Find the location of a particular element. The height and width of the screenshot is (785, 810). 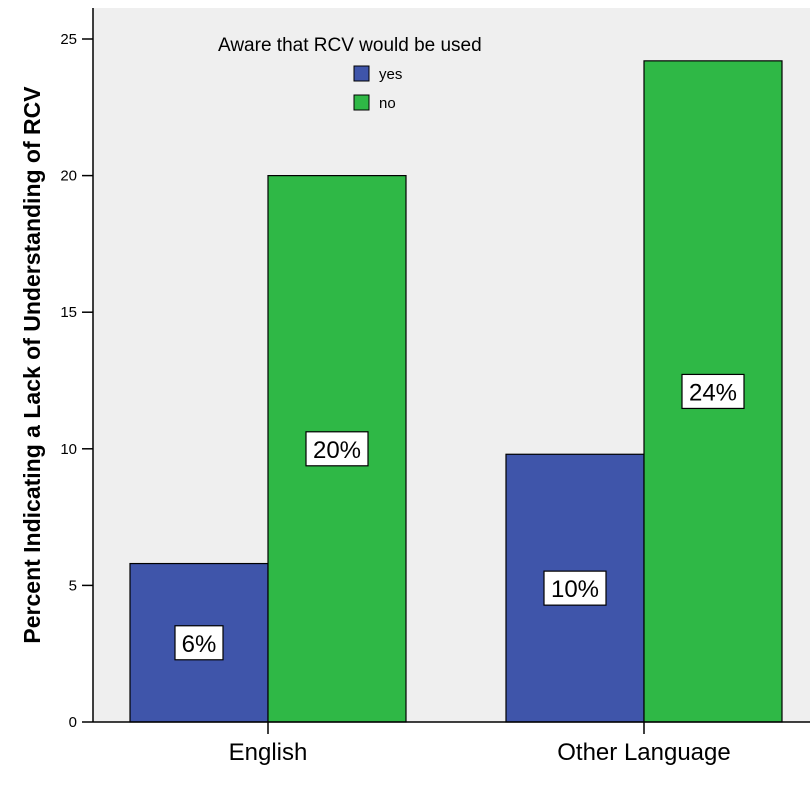

data-label-no-english: 20% is located at coordinates (337, 450).